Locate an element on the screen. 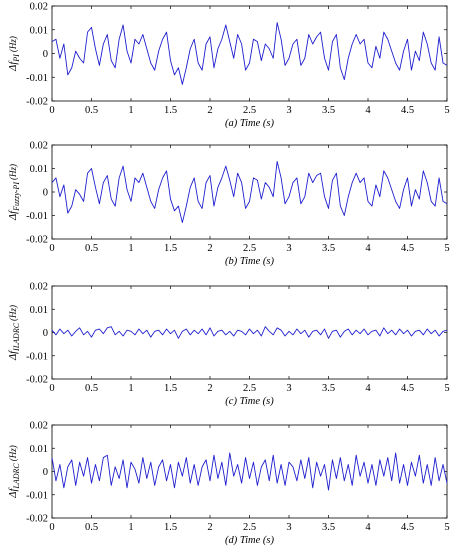  y-axis-label: ΔfFuzzy-PI(Hz) is located at coordinates (14, 192).